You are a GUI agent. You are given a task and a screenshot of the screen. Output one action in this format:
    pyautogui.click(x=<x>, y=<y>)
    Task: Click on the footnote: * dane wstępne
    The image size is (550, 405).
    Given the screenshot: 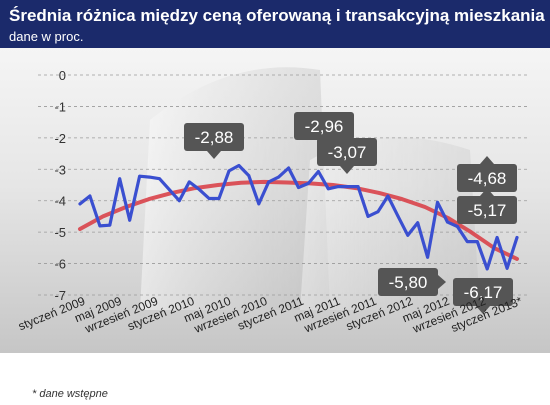 What is the action you would take?
    pyautogui.click(x=70, y=394)
    